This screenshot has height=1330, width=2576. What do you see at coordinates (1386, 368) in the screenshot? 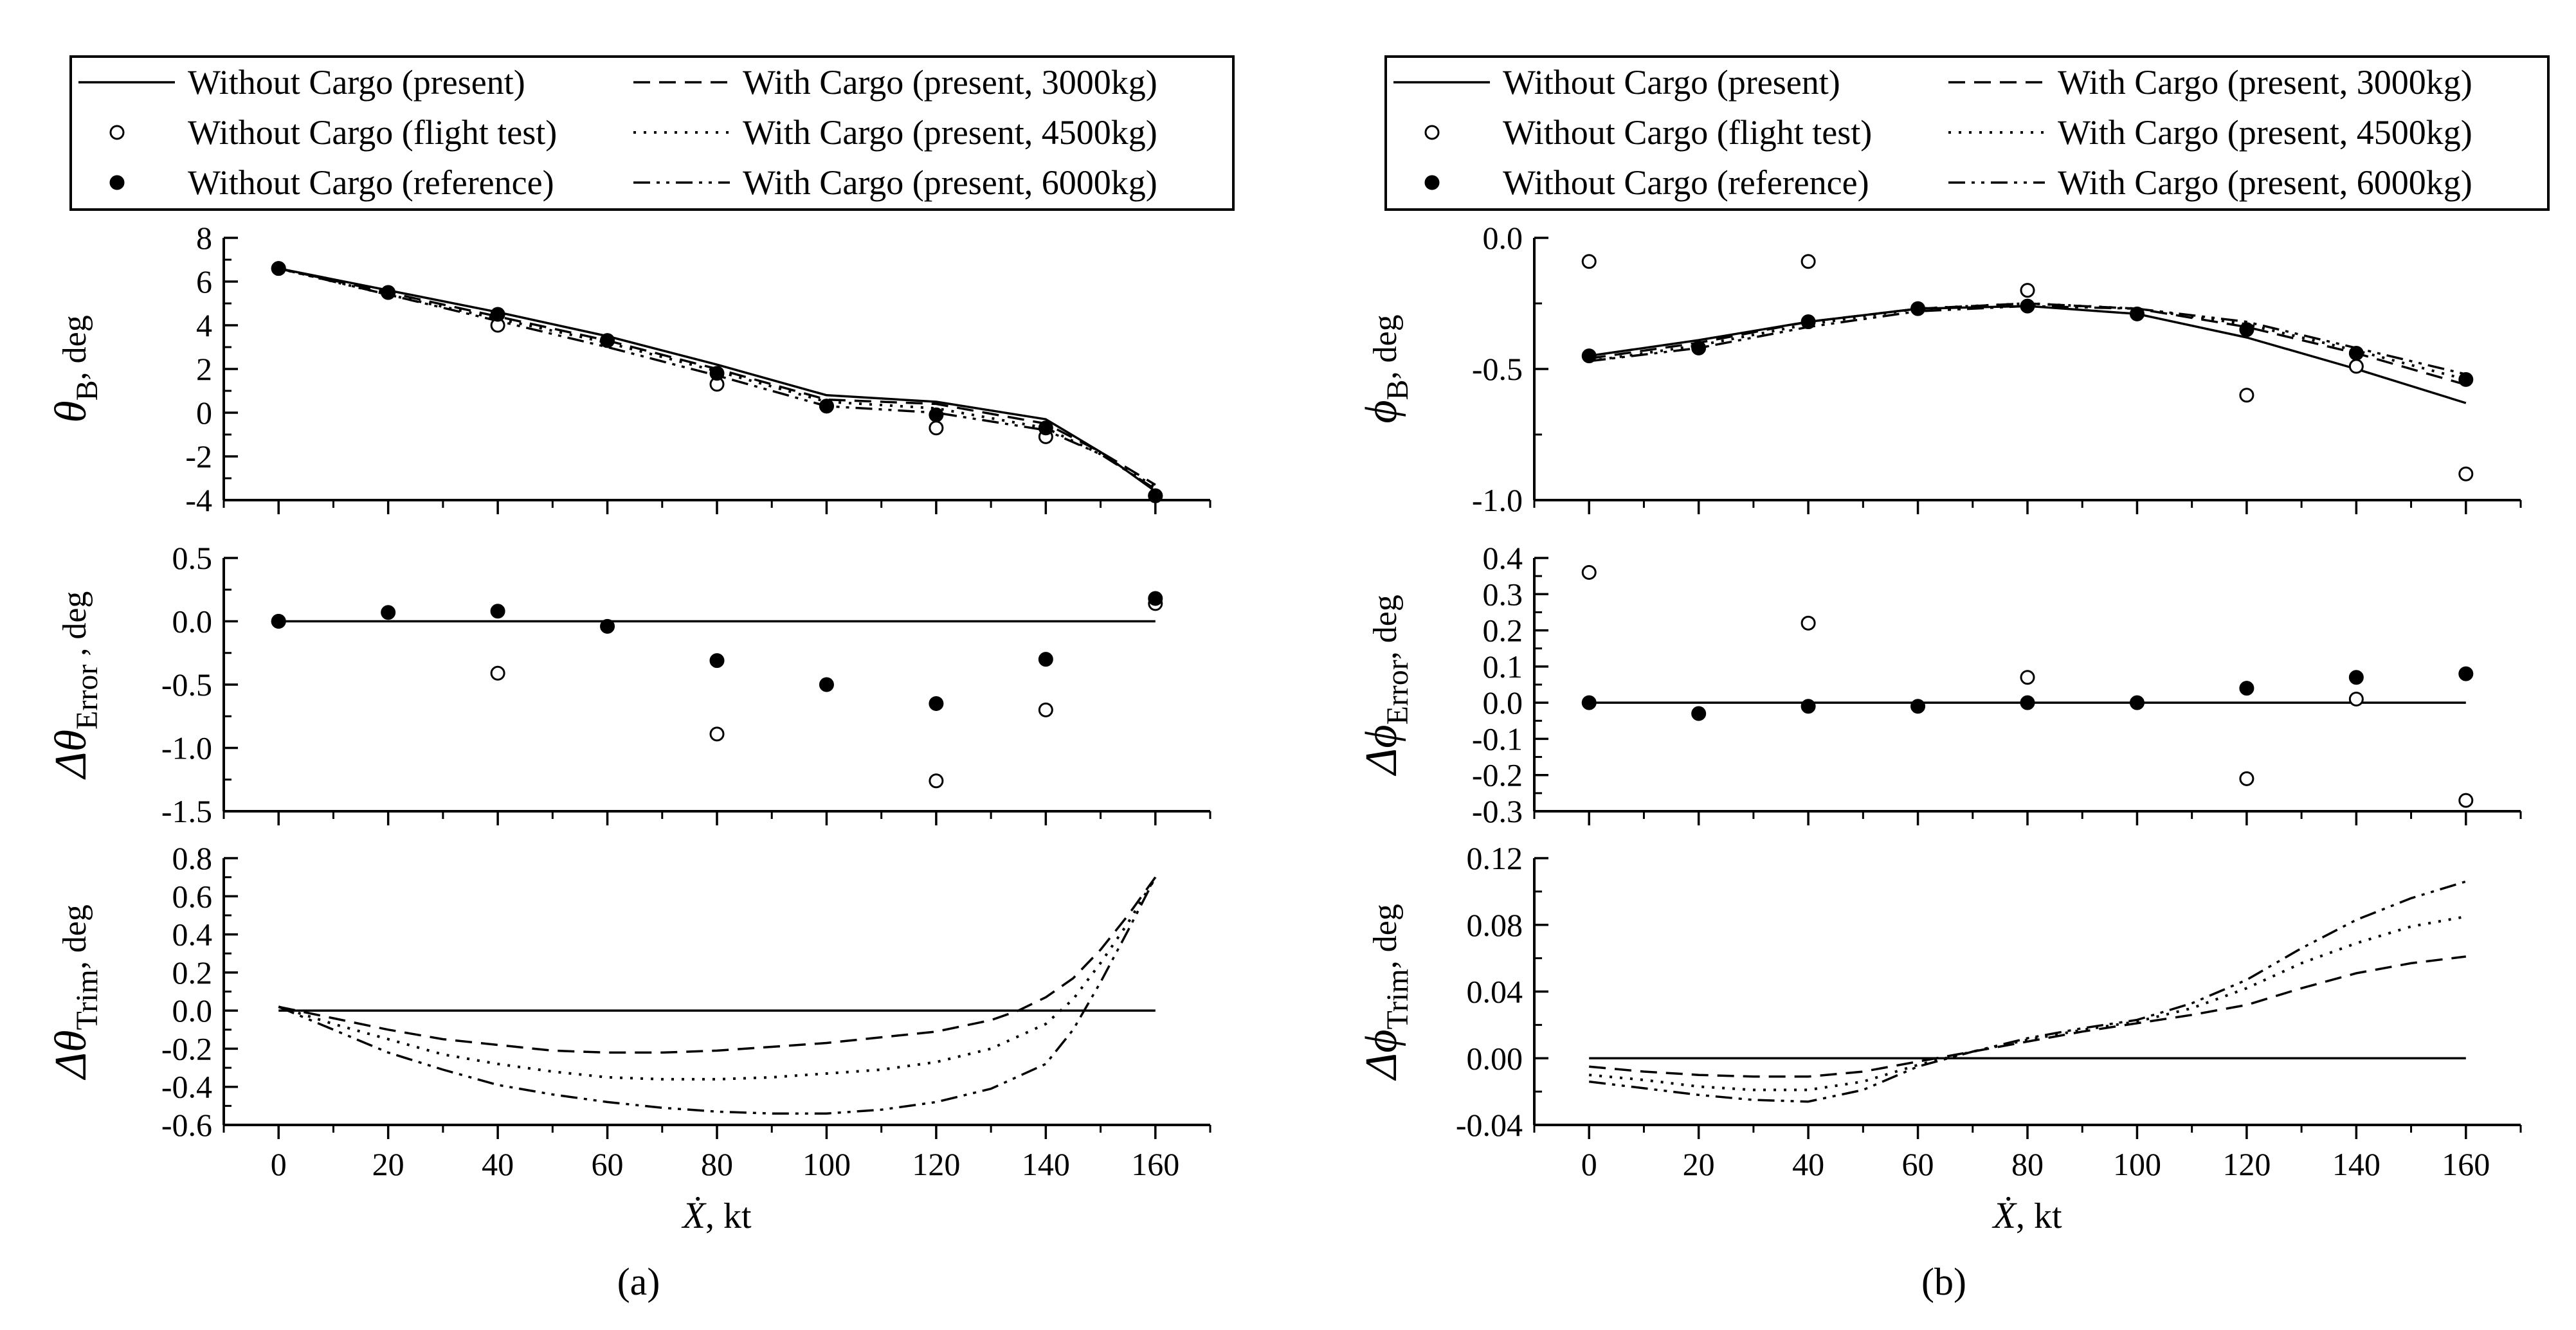
I see `y-axis-label: ϕB, deg` at bounding box center [1386, 368].